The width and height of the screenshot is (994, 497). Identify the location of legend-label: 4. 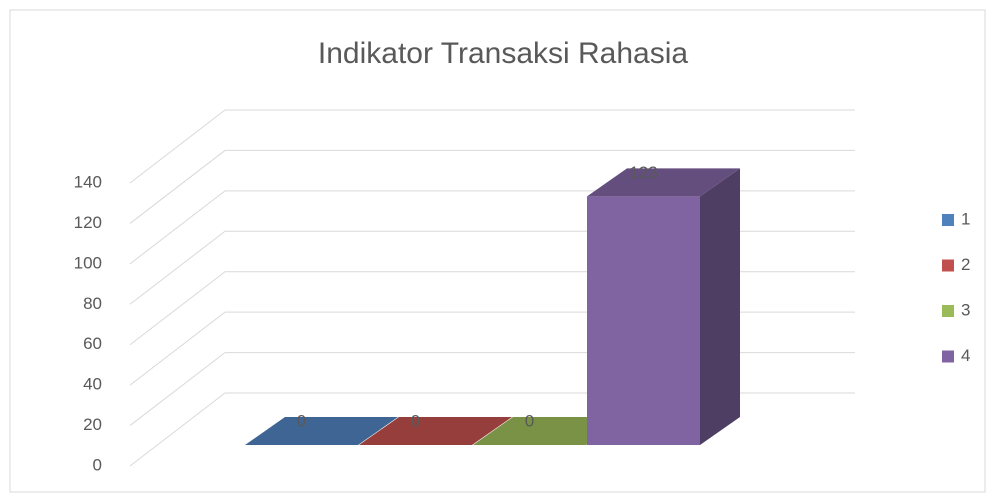
(965, 355).